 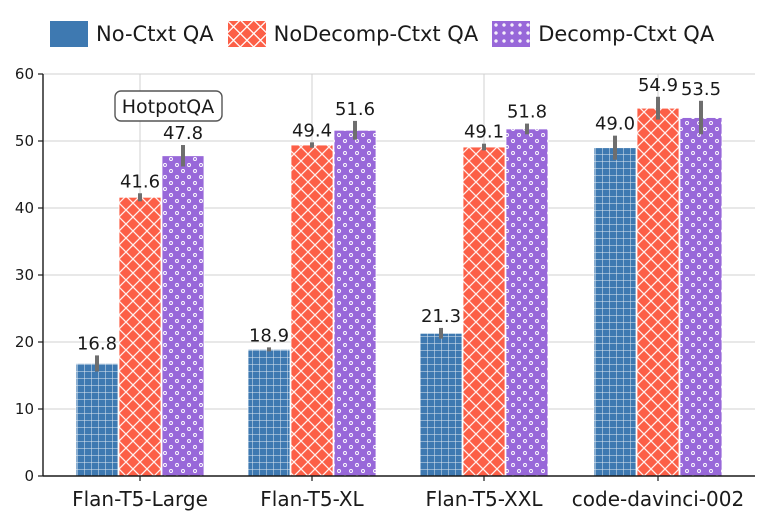 I want to click on value-label-nodecomp-ctxt-qa-flan-t5-xxl: 49.1, so click(x=484, y=132).